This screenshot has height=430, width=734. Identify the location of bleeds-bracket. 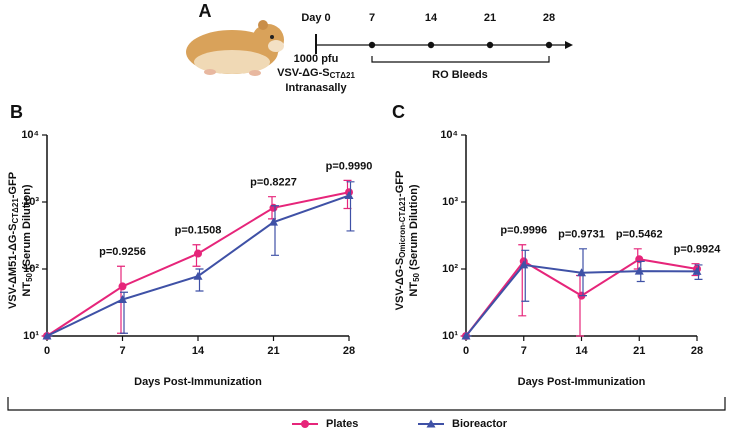
(460, 59).